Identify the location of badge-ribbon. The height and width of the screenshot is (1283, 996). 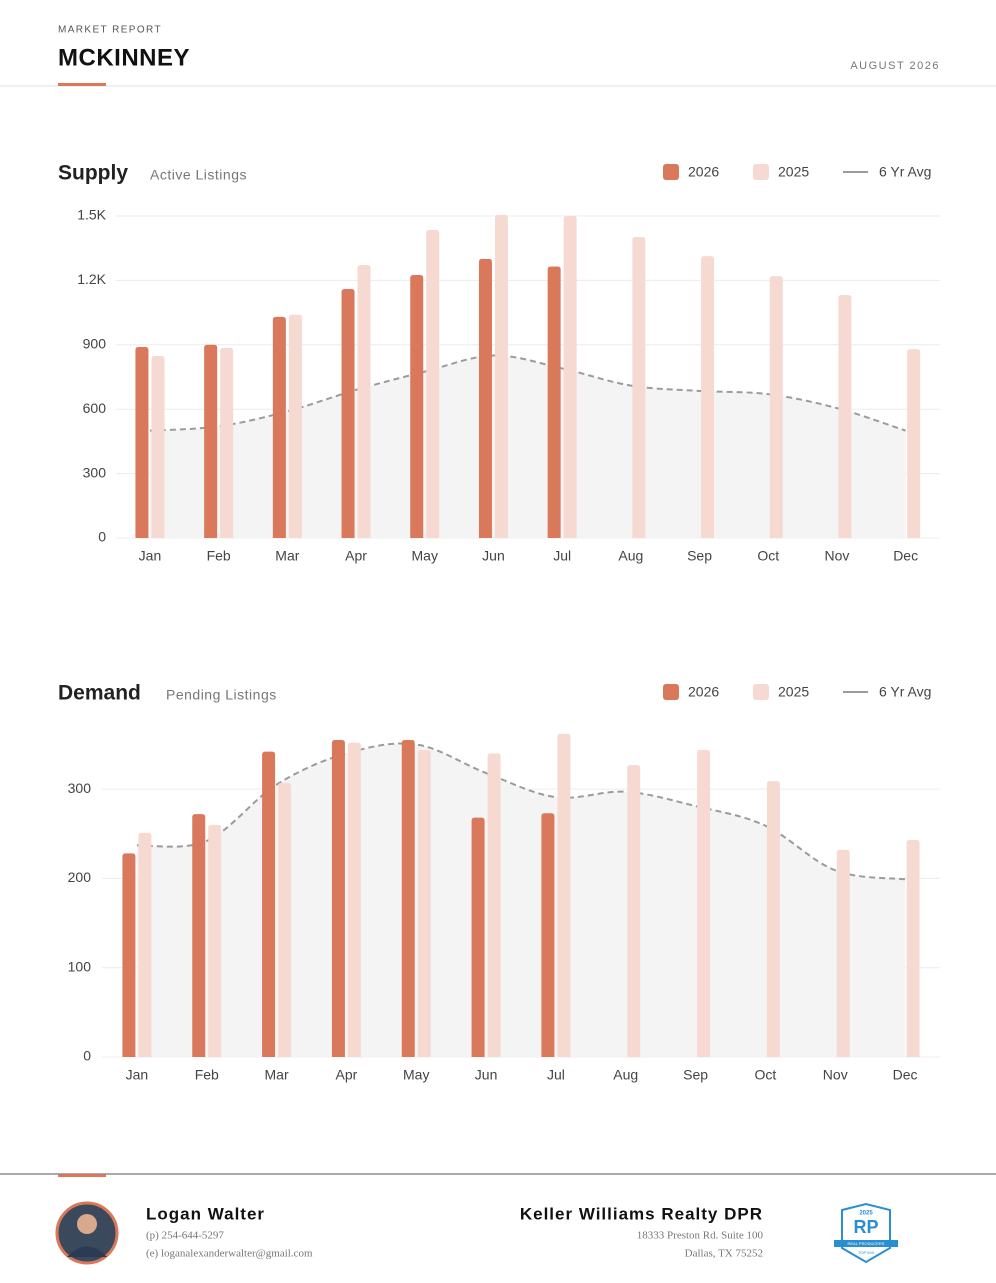
(866, 1243).